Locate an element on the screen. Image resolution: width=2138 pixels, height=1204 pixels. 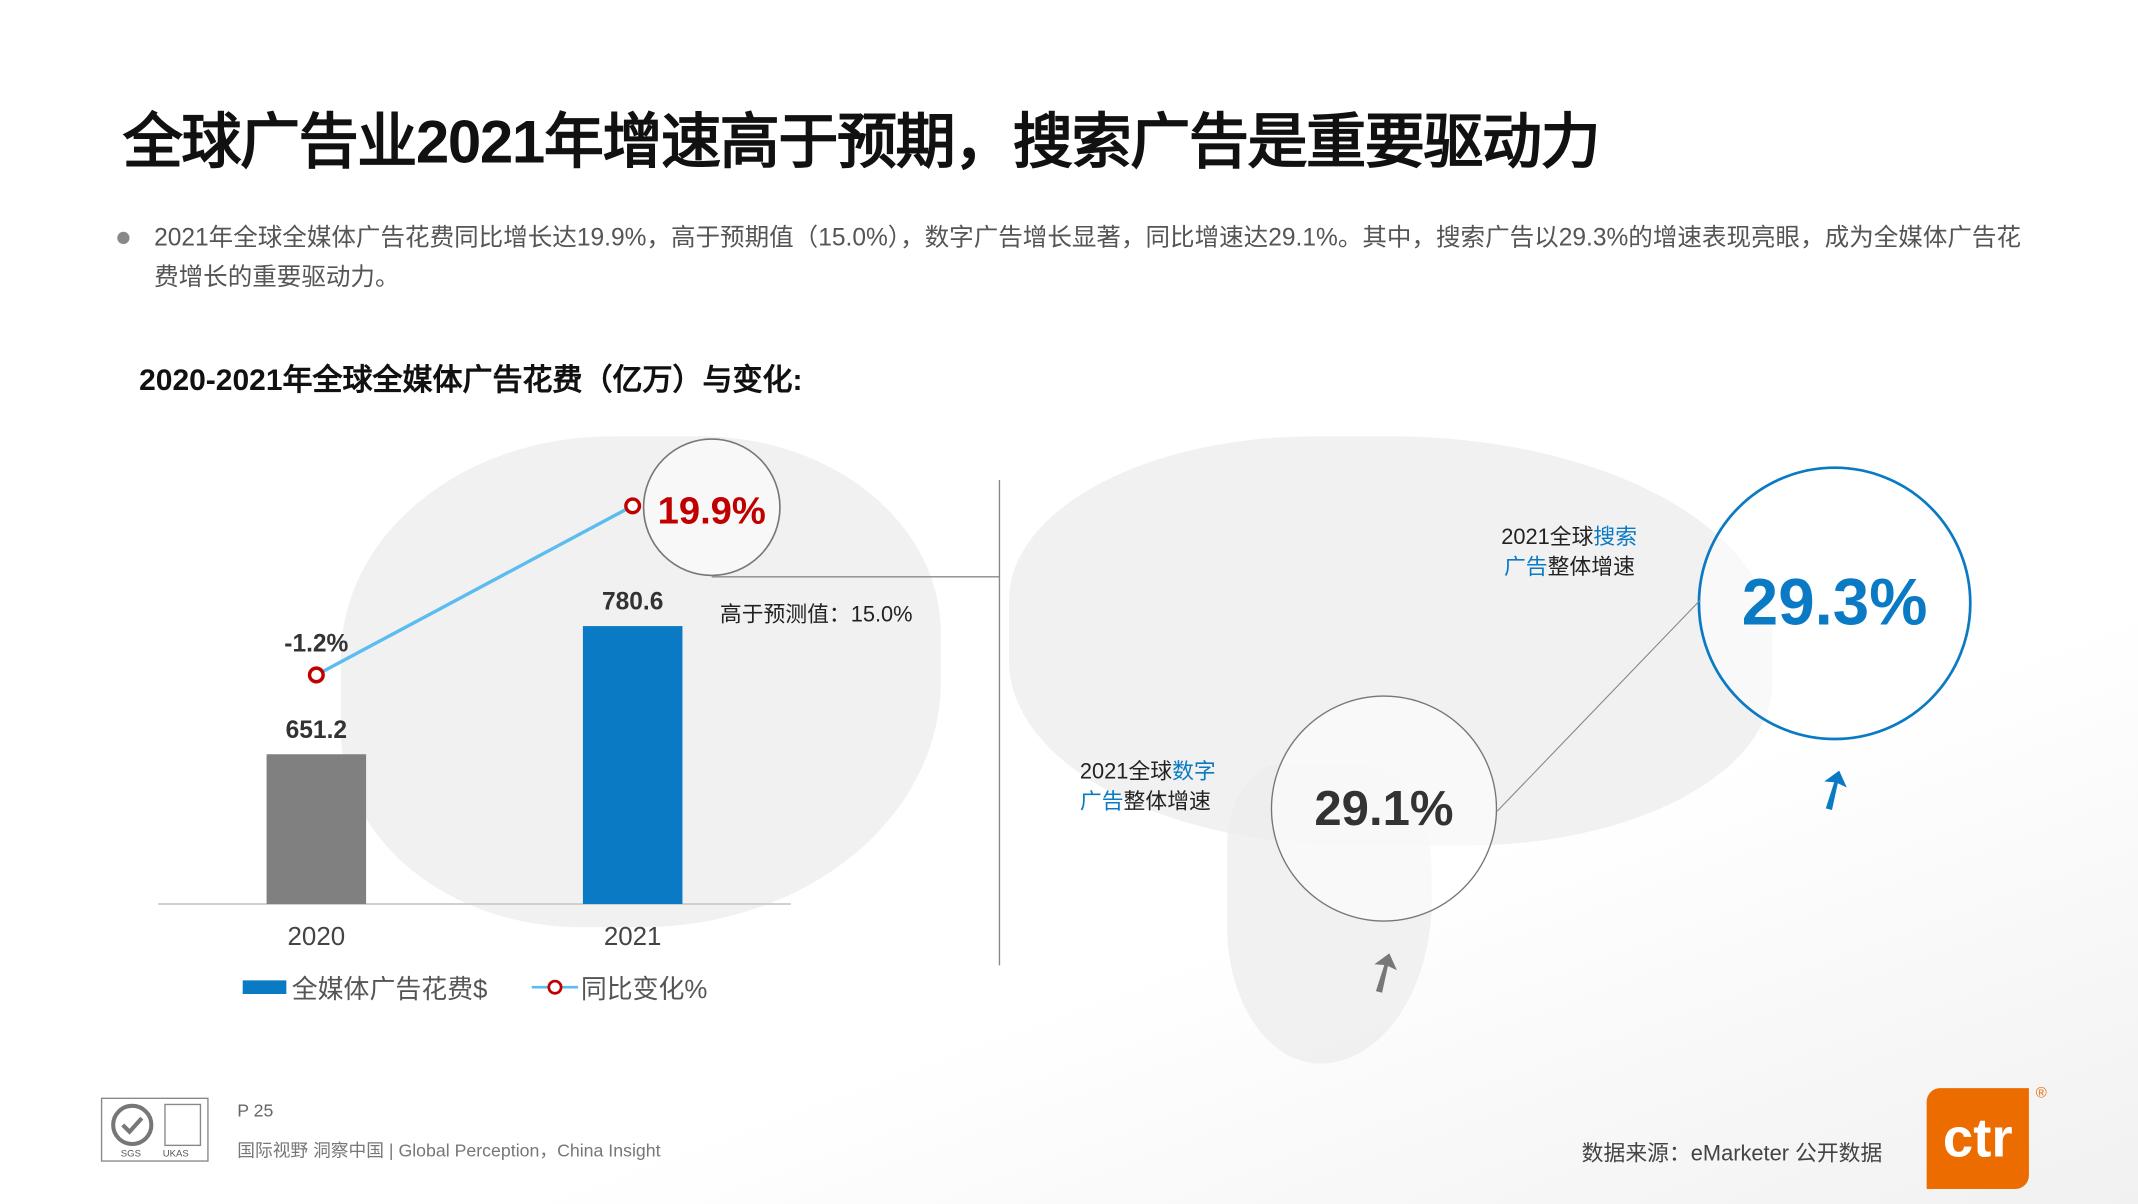
bar-2020 is located at coordinates (316, 829).